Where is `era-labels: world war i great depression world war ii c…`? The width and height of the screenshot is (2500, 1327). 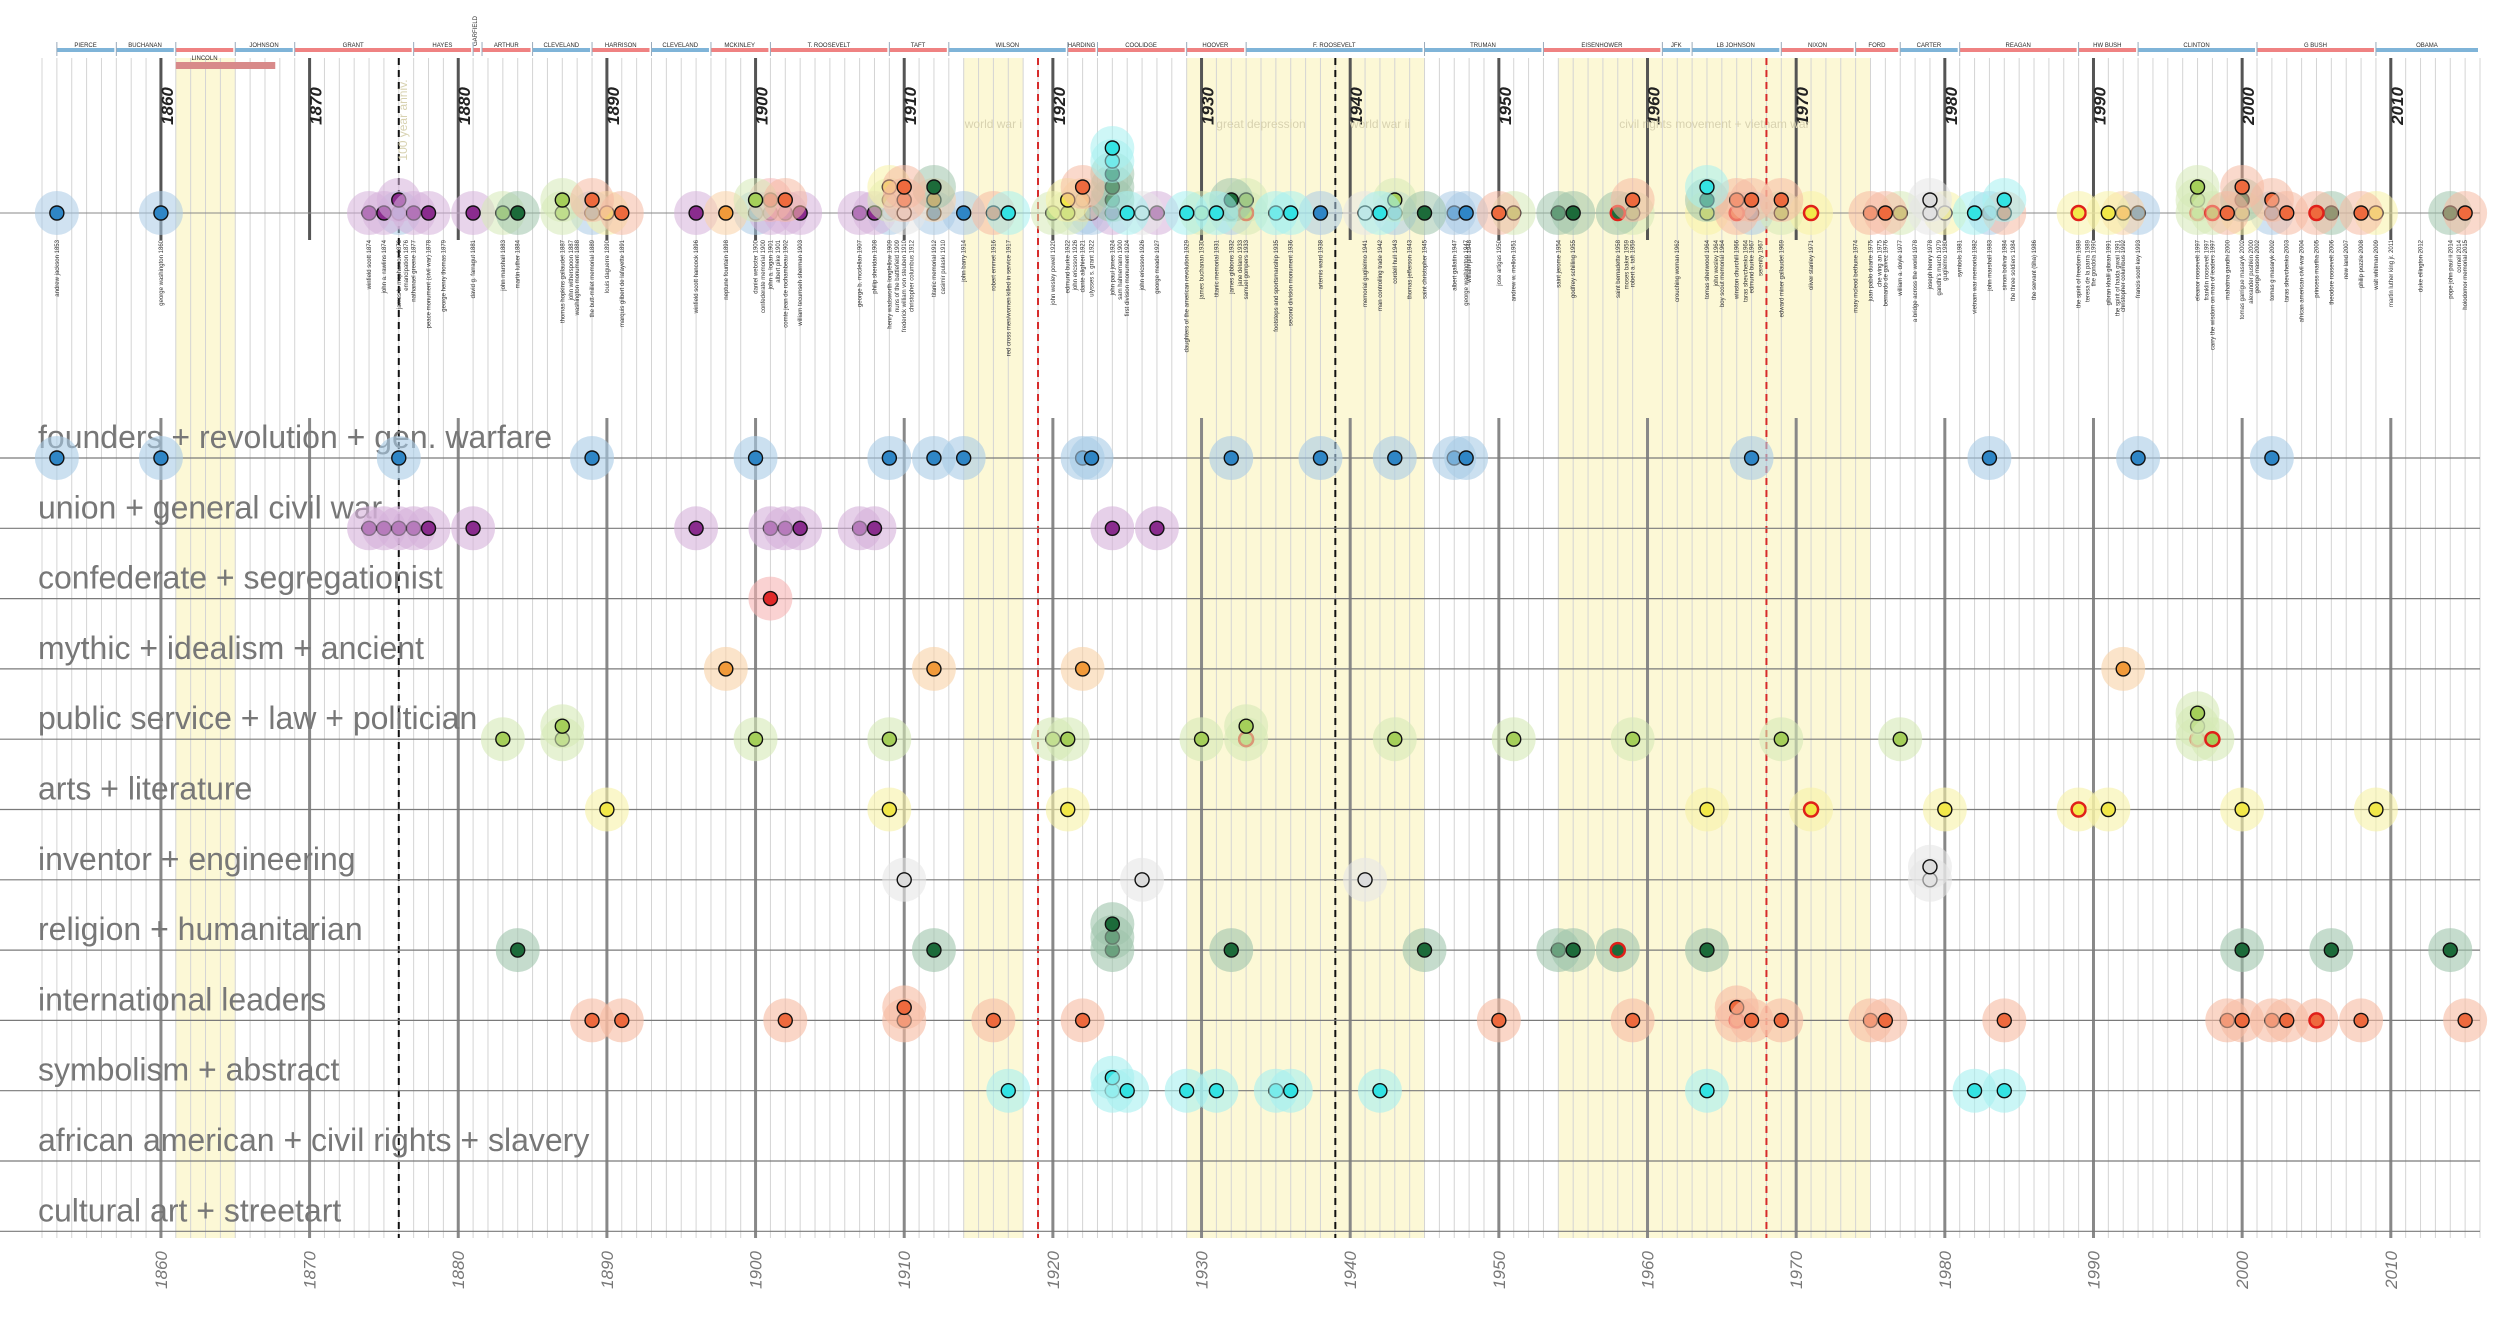
era-labels: world war i great depression world war ii c… is located at coordinates (1387, 124).